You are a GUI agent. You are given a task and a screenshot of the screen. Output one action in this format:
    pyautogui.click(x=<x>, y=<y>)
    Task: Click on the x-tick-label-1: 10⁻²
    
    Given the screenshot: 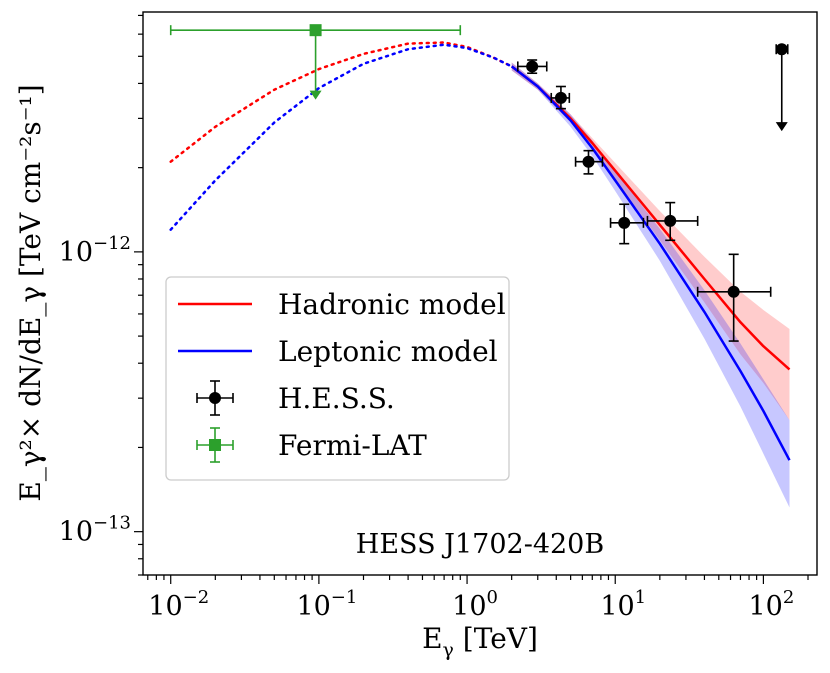 What is the action you would take?
    pyautogui.click(x=178, y=604)
    